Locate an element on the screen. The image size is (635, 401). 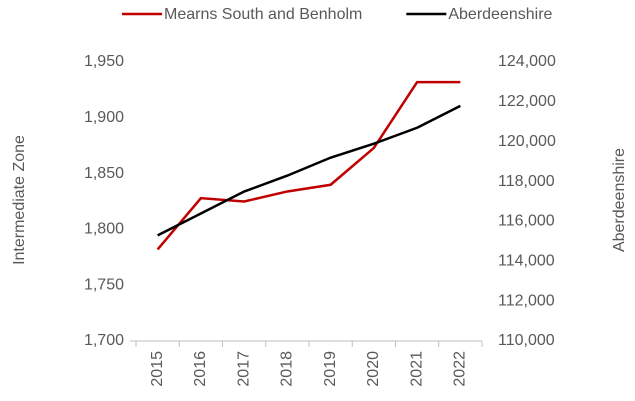
y2-tick-label: 110,000 is located at coordinates (526, 340).